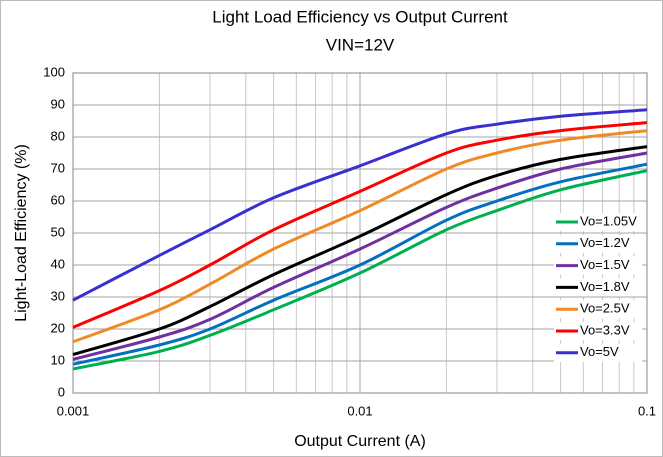 This screenshot has width=663, height=457. I want to click on chart-title: Light Load Efficiency vs Output Current, so click(360, 16).